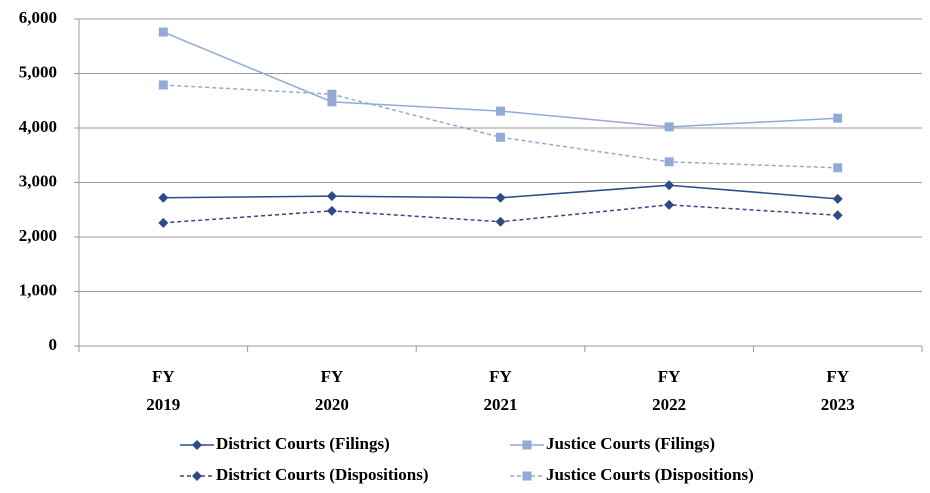  I want to click on y-tick-label: 2,000, so click(38, 235).